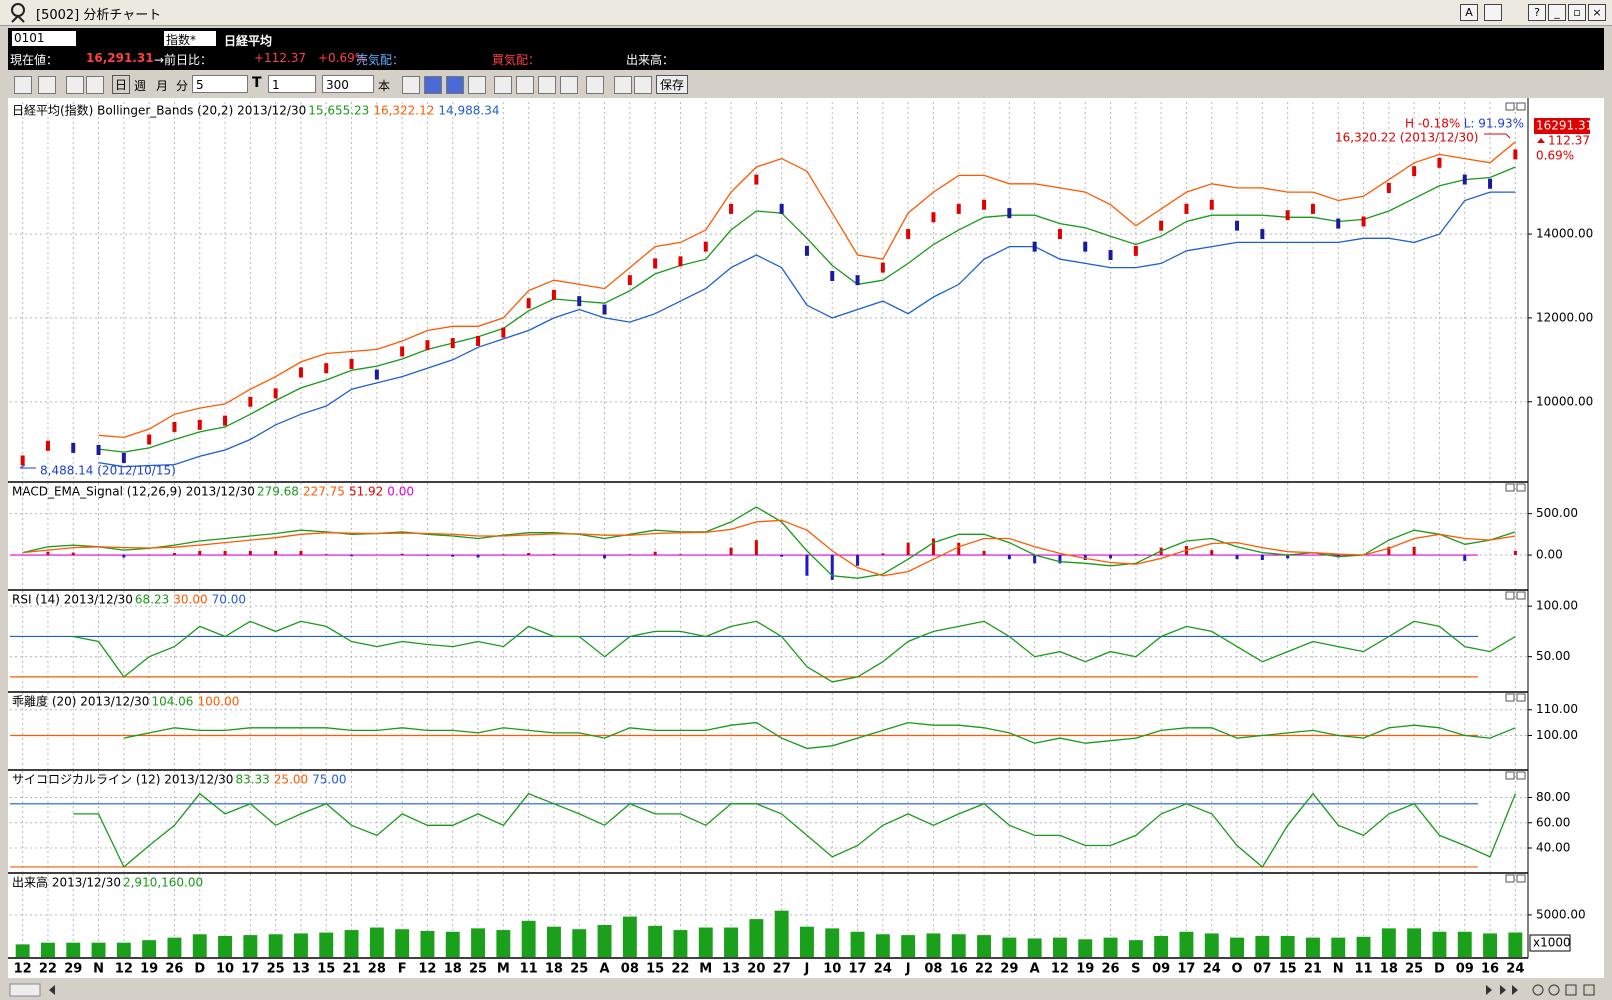 The width and height of the screenshot is (1612, 1000). I want to click on minute-button: 分, so click(182, 86).